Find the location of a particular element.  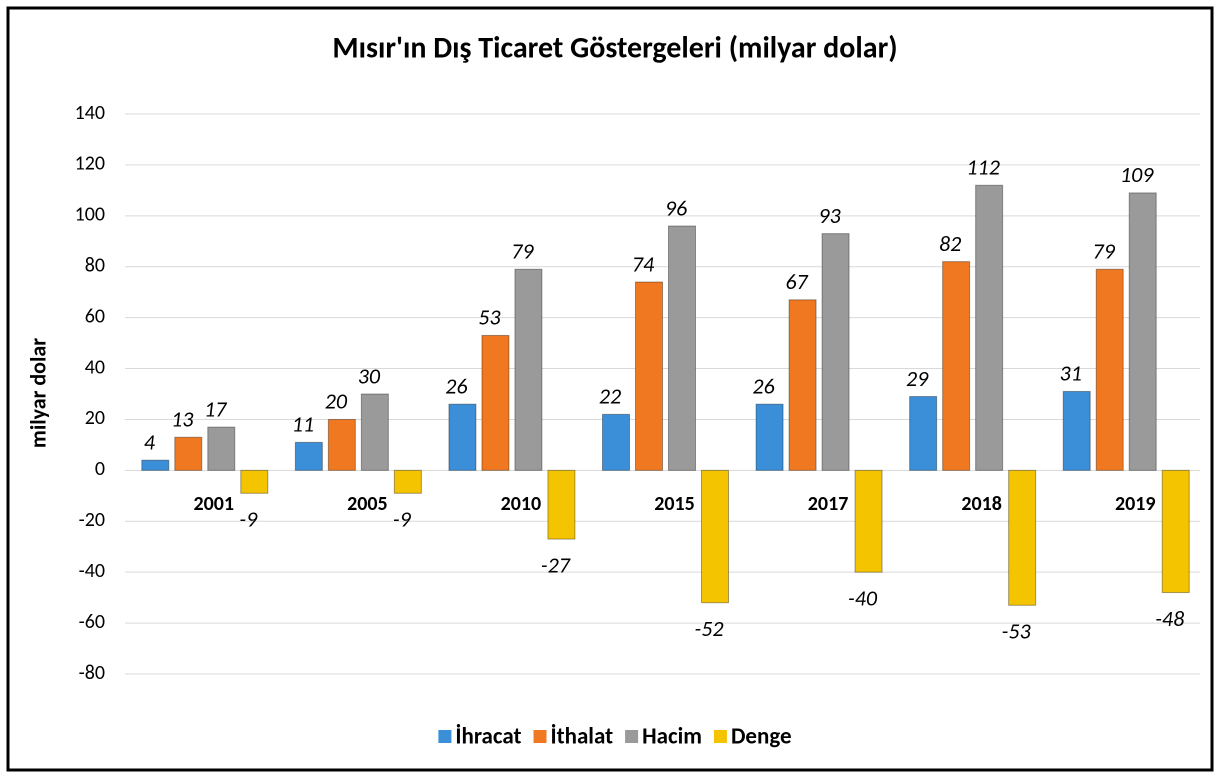

x-tick-label: 2017 is located at coordinates (828, 504).